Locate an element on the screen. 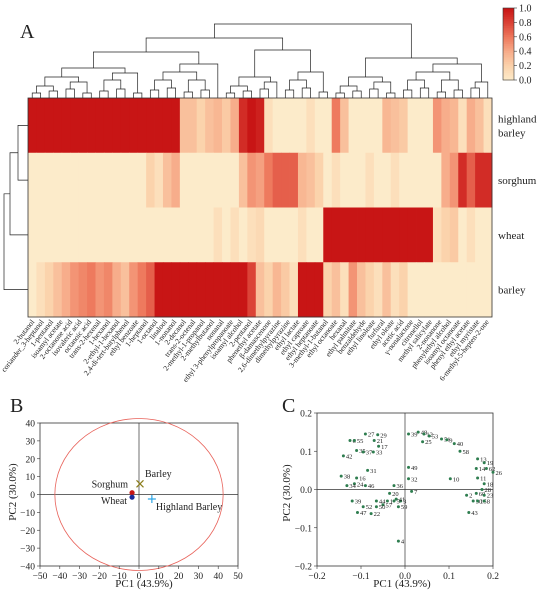  c-xlabel: PC1 (43.9%) is located at coordinates (402, 584).